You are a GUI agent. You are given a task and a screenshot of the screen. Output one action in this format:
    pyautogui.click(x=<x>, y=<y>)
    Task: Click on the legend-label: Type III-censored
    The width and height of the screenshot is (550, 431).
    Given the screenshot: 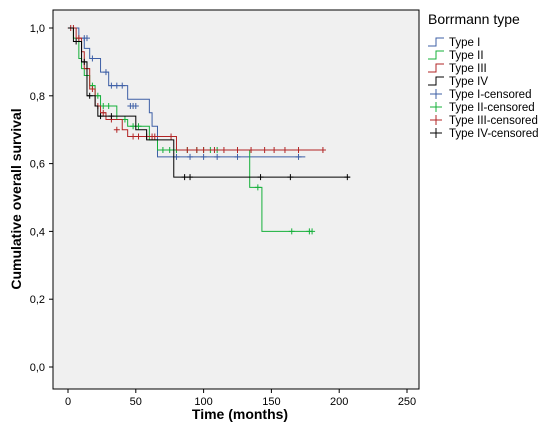 What is the action you would take?
    pyautogui.click(x=493, y=121)
    